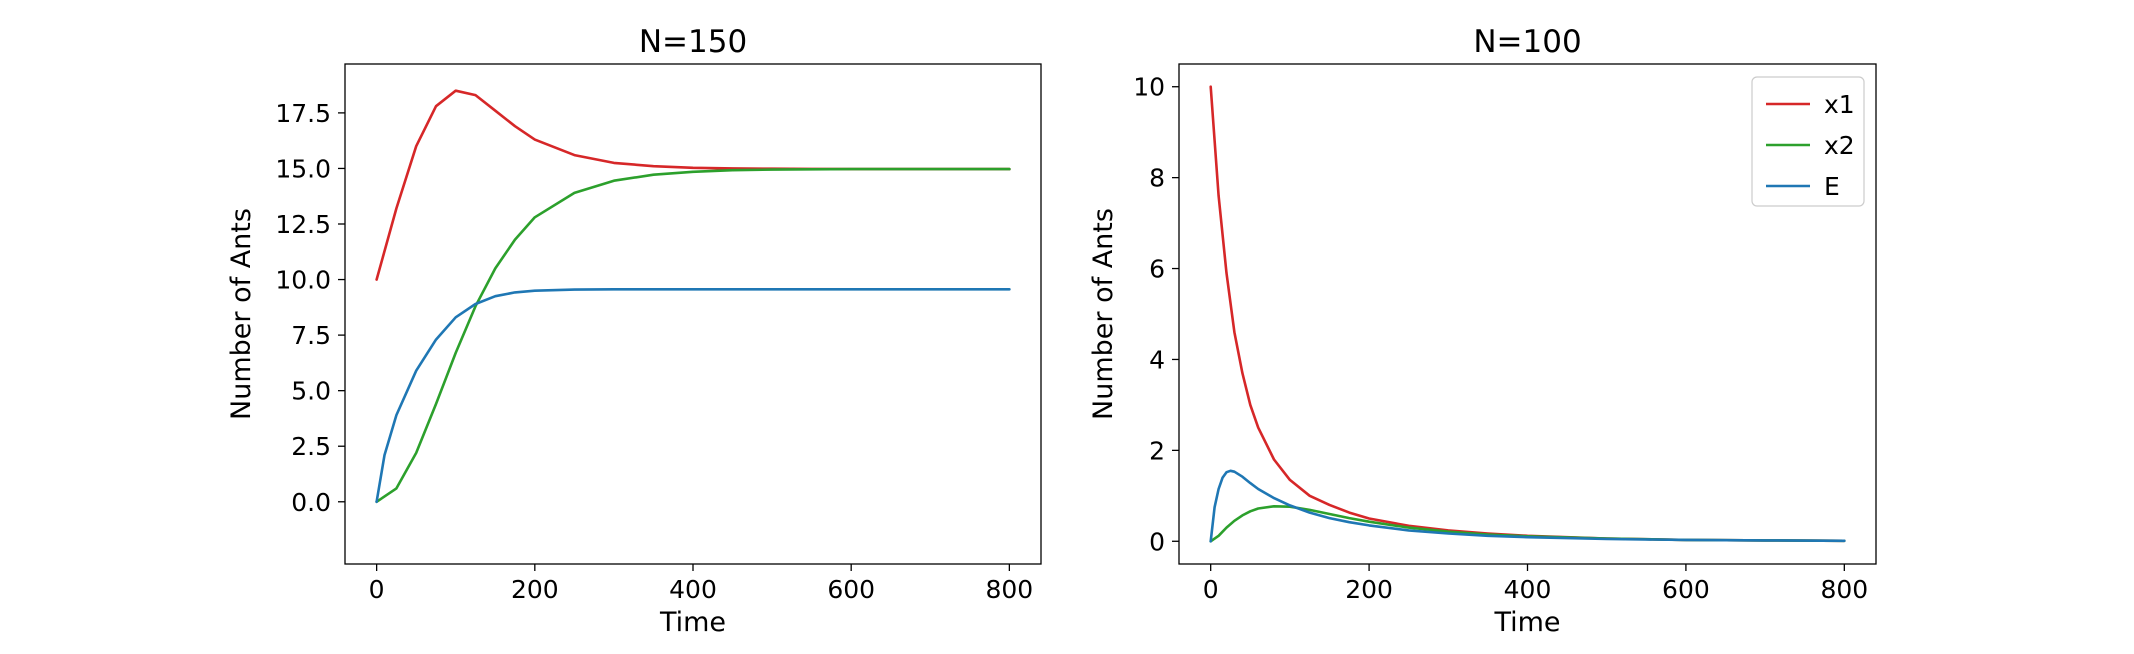 Image resolution: width=2134 pixels, height=654 pixels. What do you see at coordinates (1832, 186) in the screenshot?
I see `legend-label-e: E` at bounding box center [1832, 186].